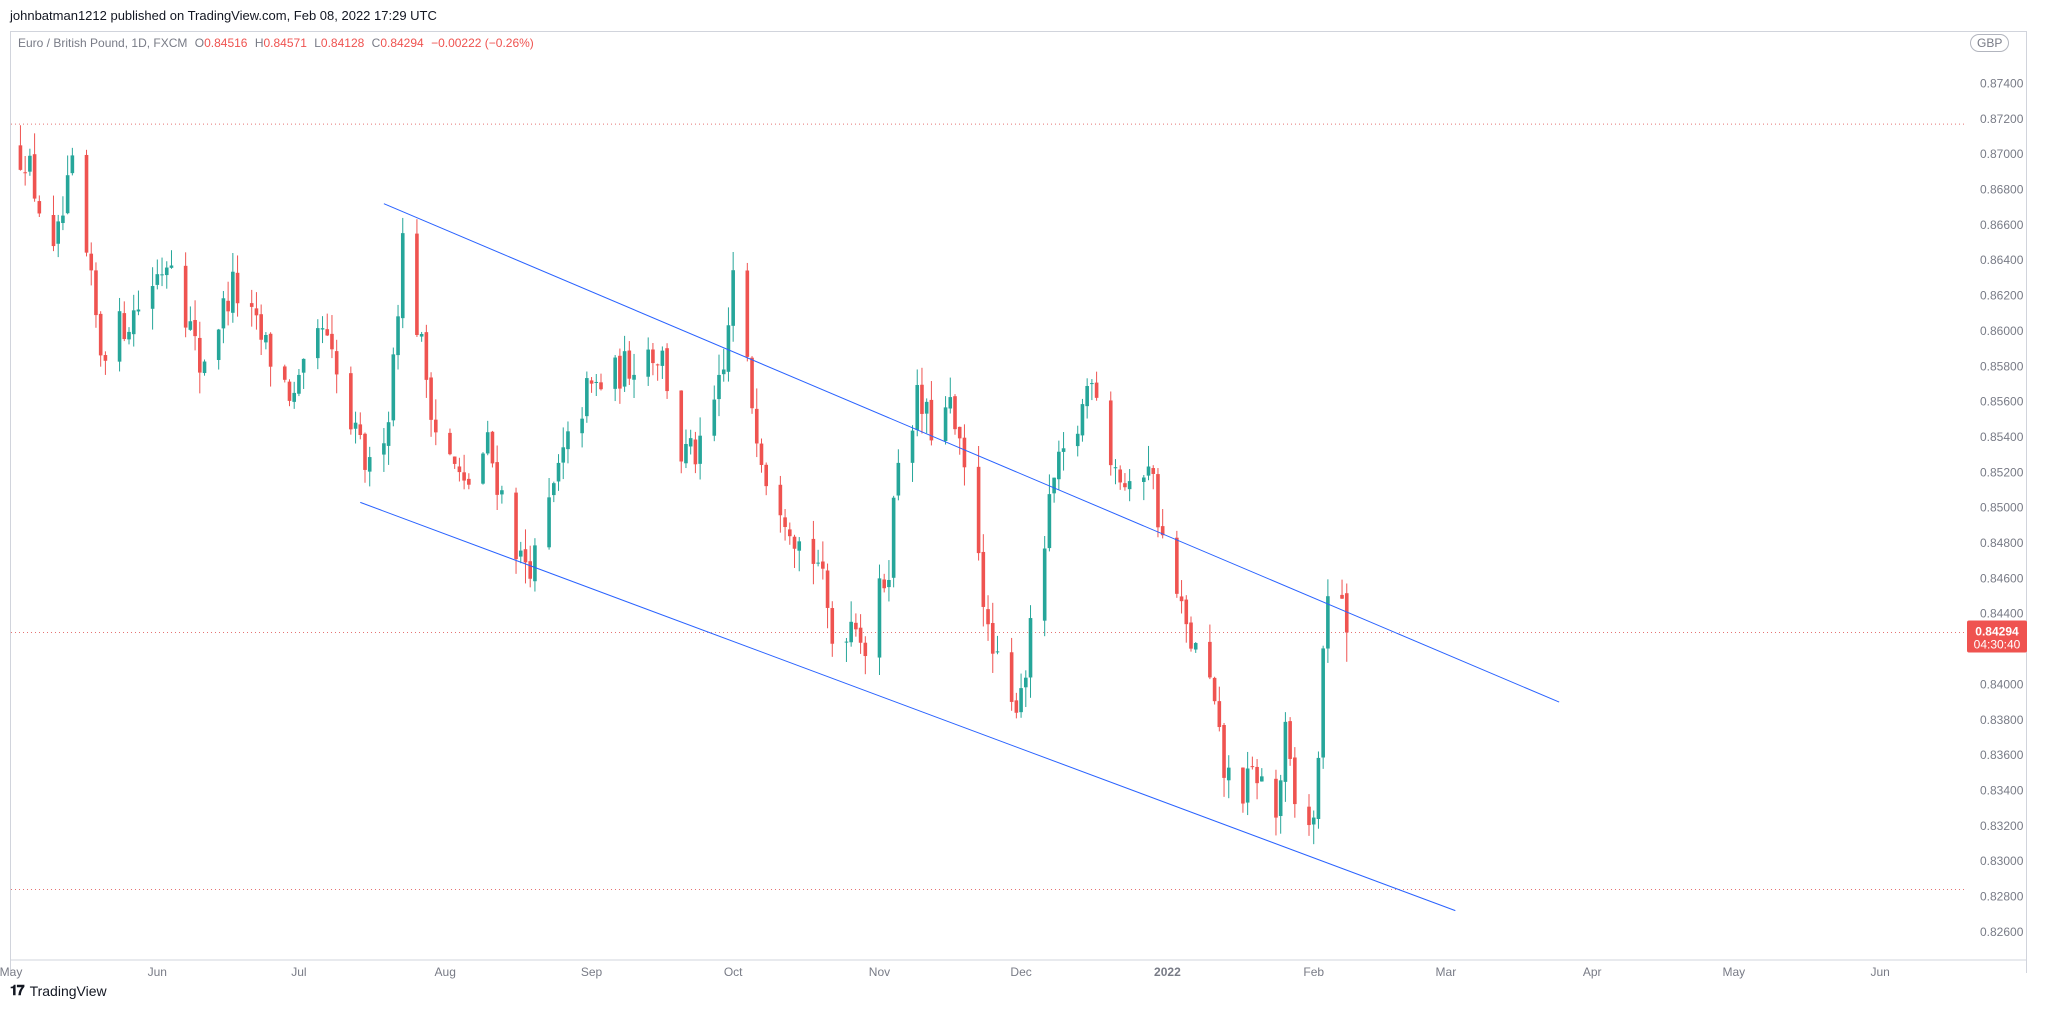 The image size is (2047, 1009). I want to click on x-tick-label: 2022, so click(1167, 972).